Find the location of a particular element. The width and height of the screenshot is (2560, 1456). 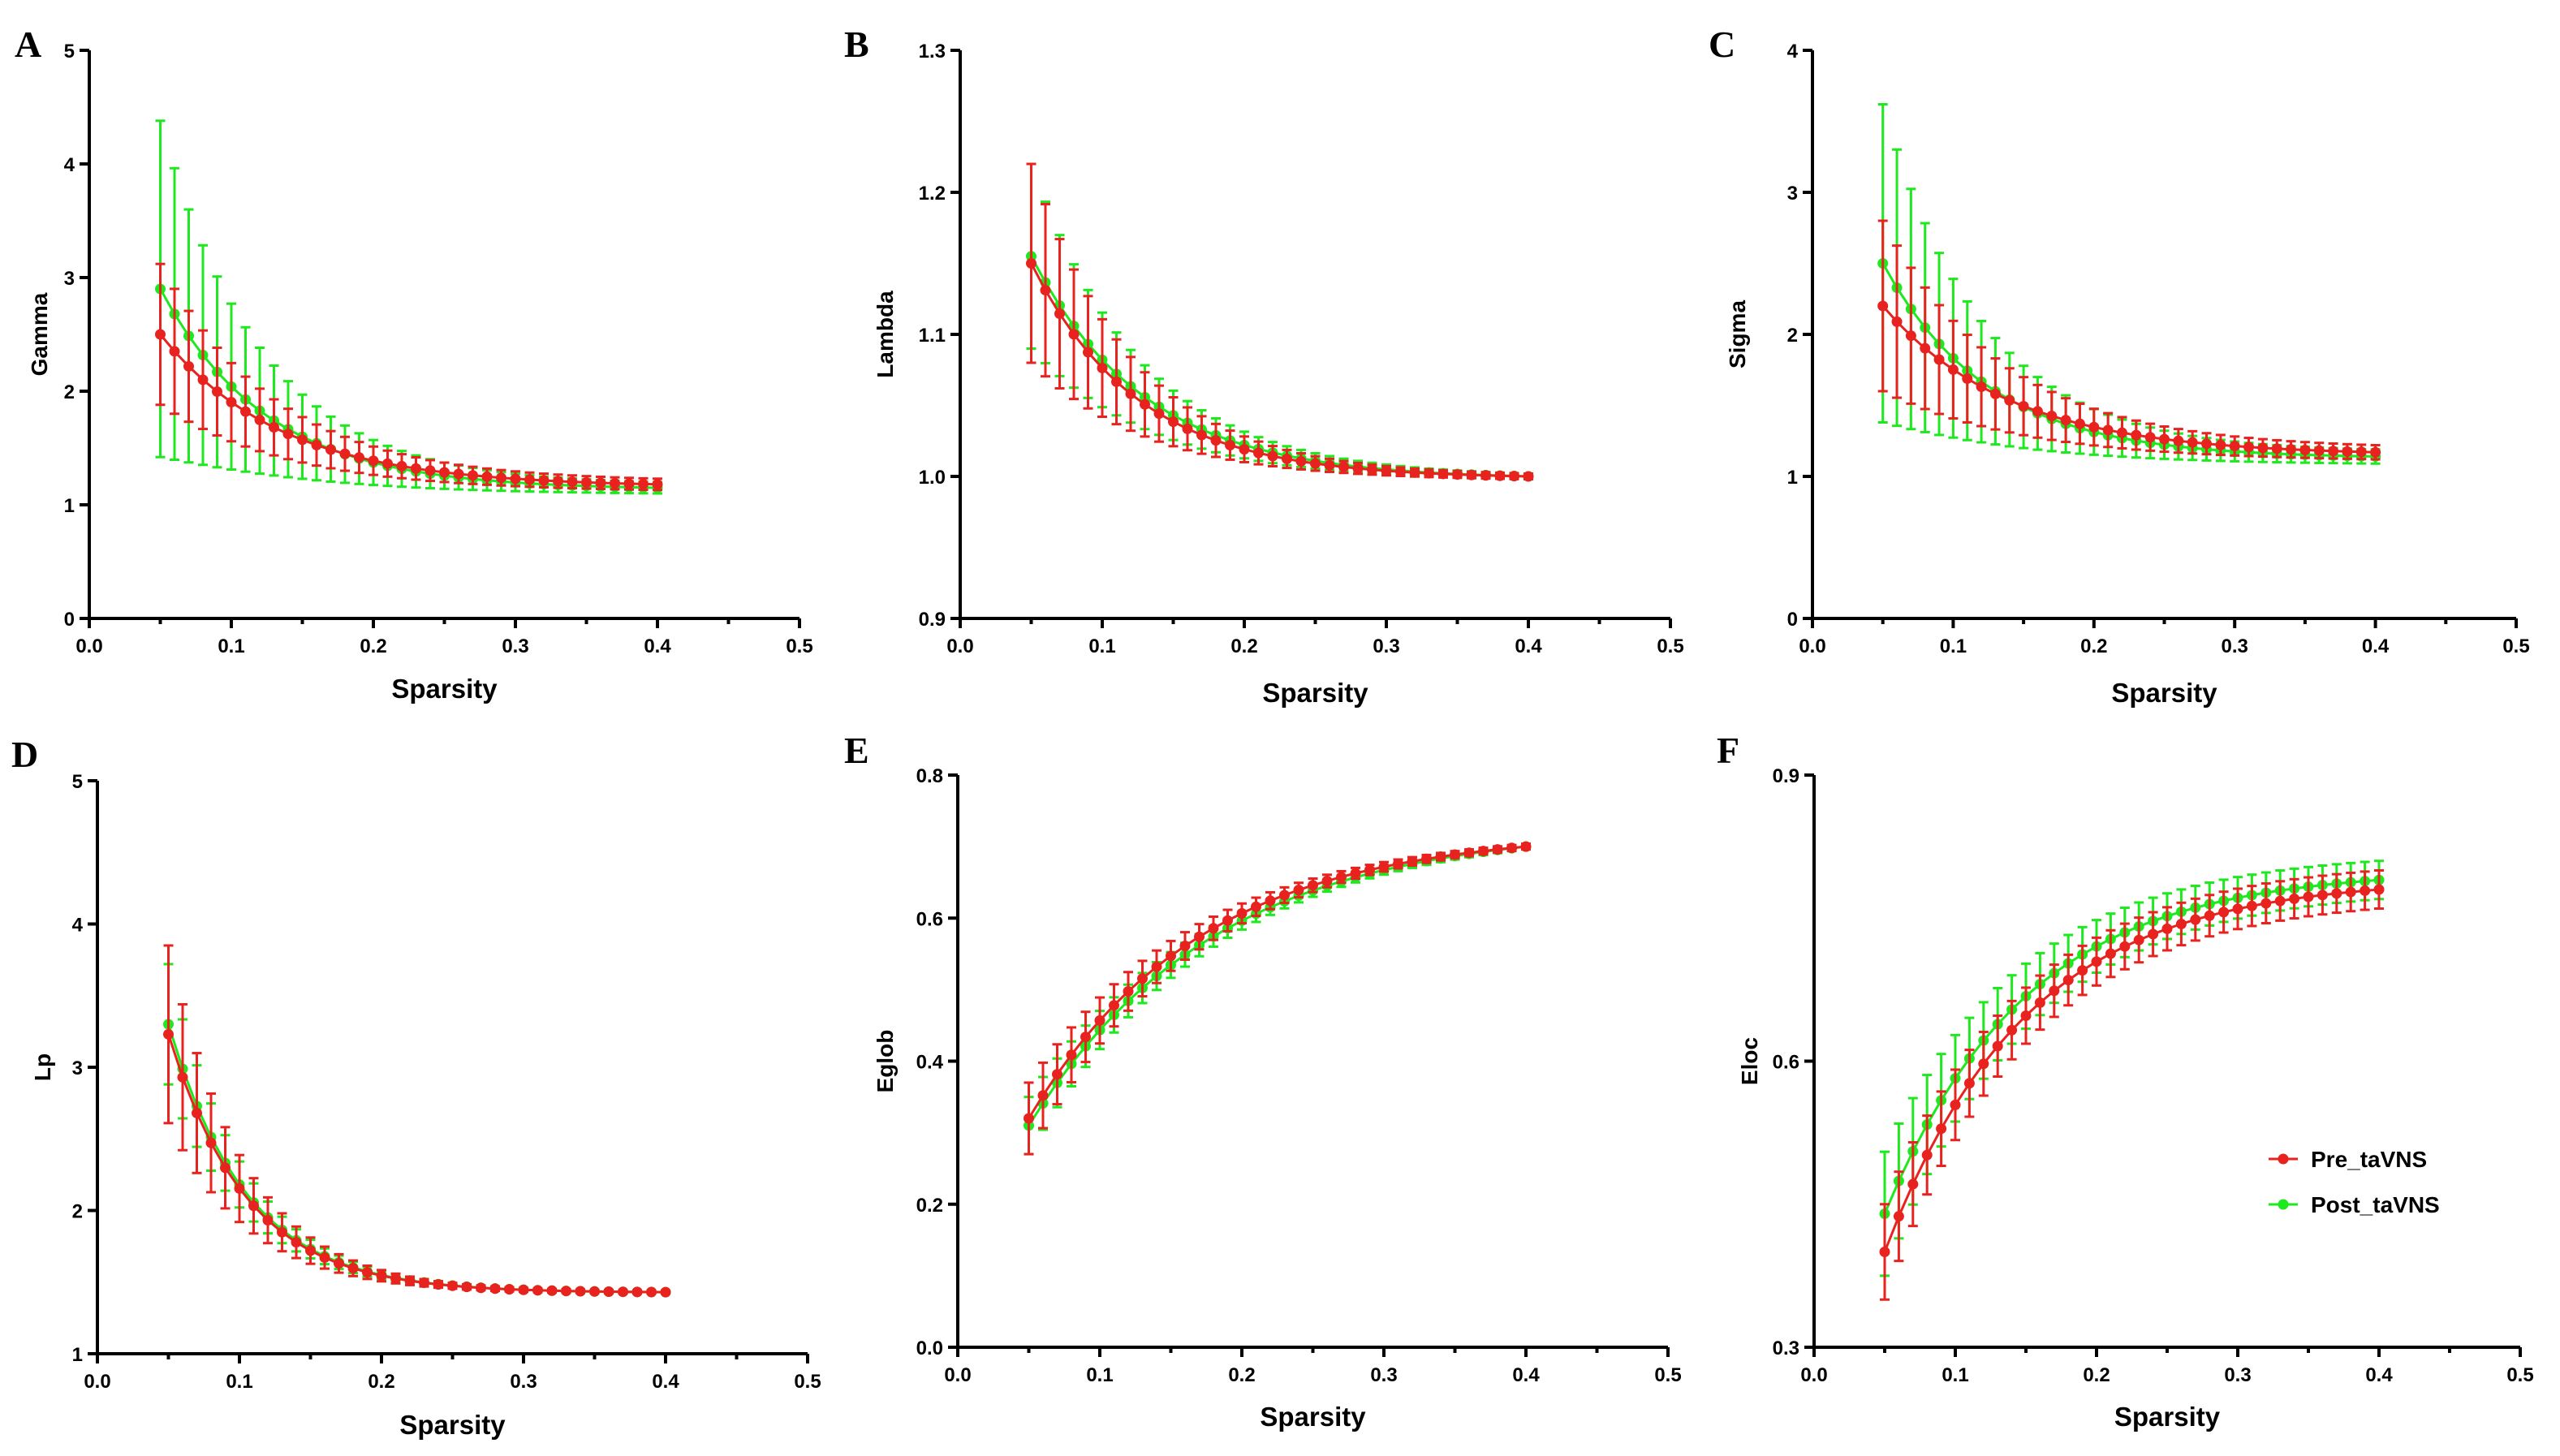

y-axis-label: Sigma is located at coordinates (1738, 334).